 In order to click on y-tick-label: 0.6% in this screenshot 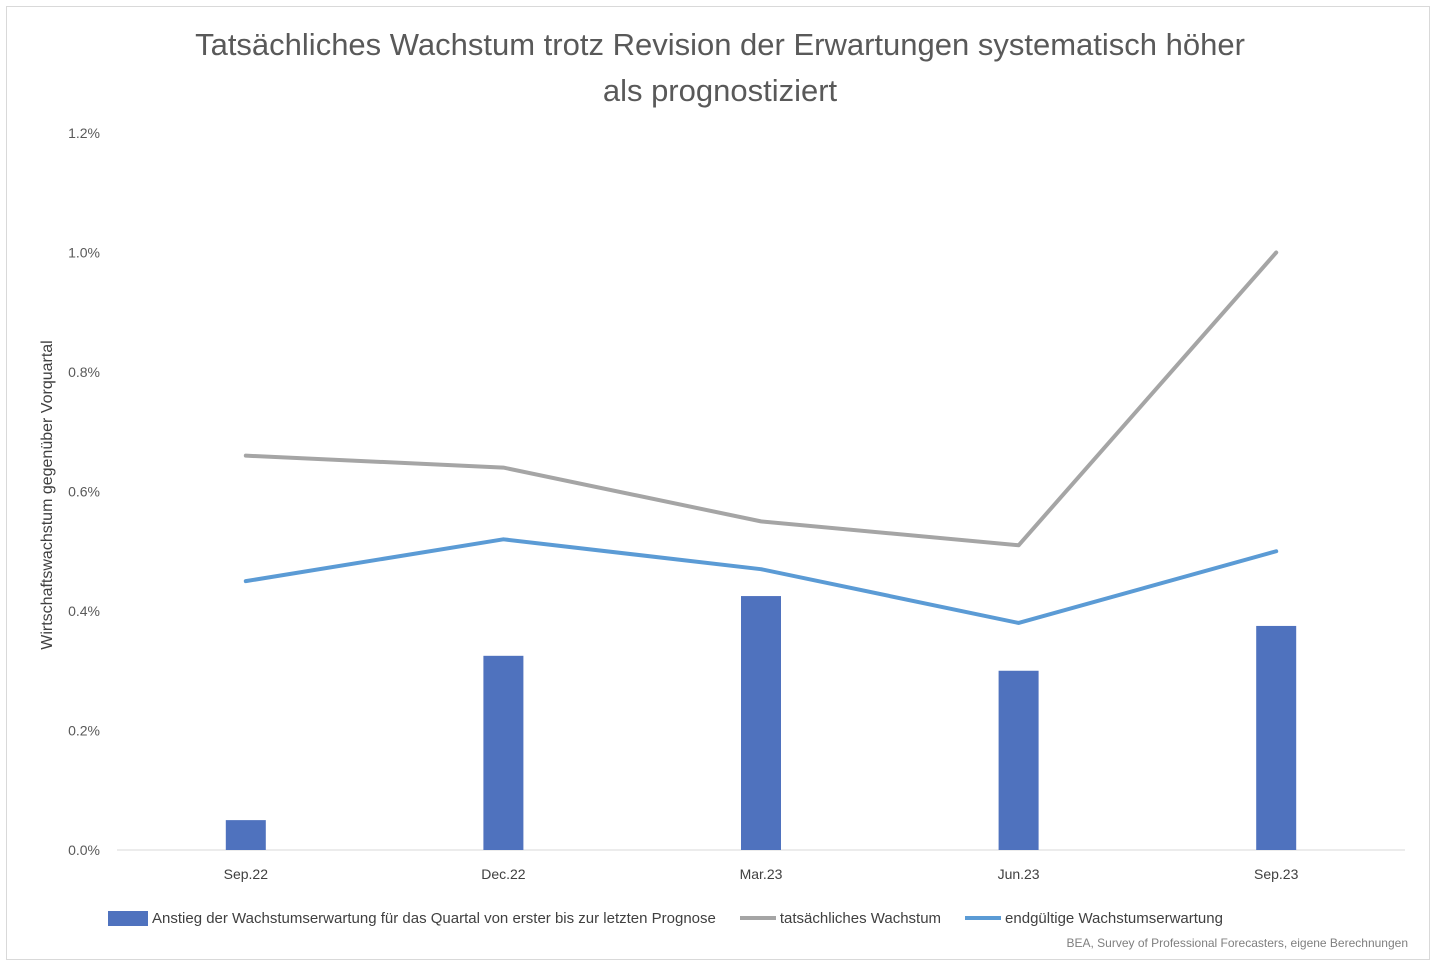, I will do `click(84, 492)`.